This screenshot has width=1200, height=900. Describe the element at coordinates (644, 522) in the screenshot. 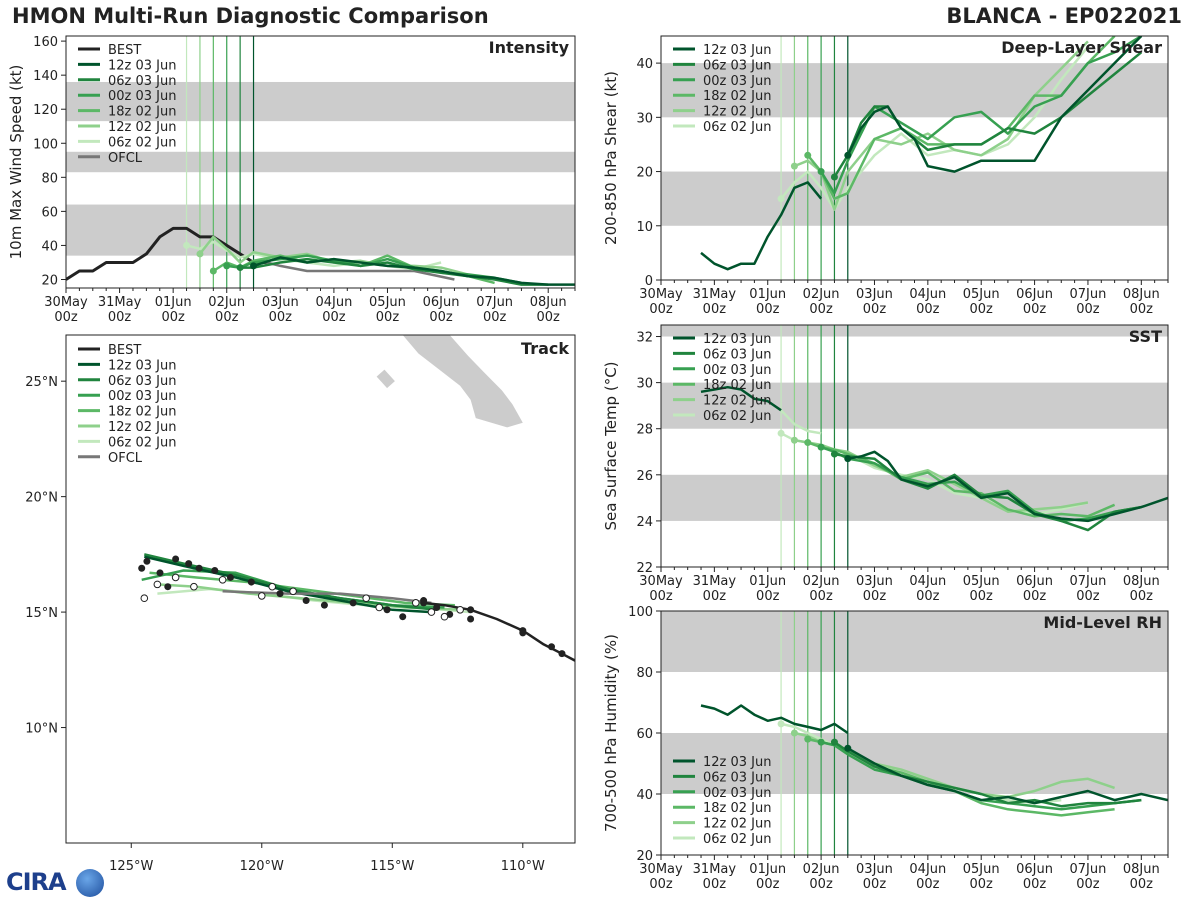

I see `y-tick-label: 24` at that location.